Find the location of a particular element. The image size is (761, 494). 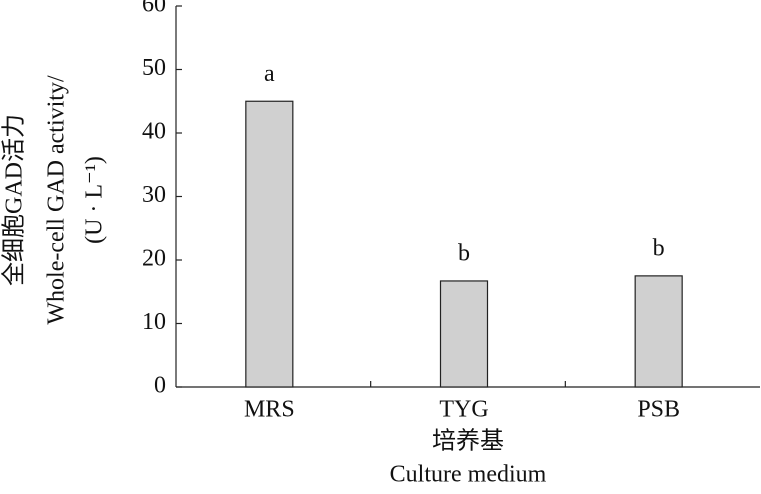

y-tick-label: 20 is located at coordinates (154, 259).